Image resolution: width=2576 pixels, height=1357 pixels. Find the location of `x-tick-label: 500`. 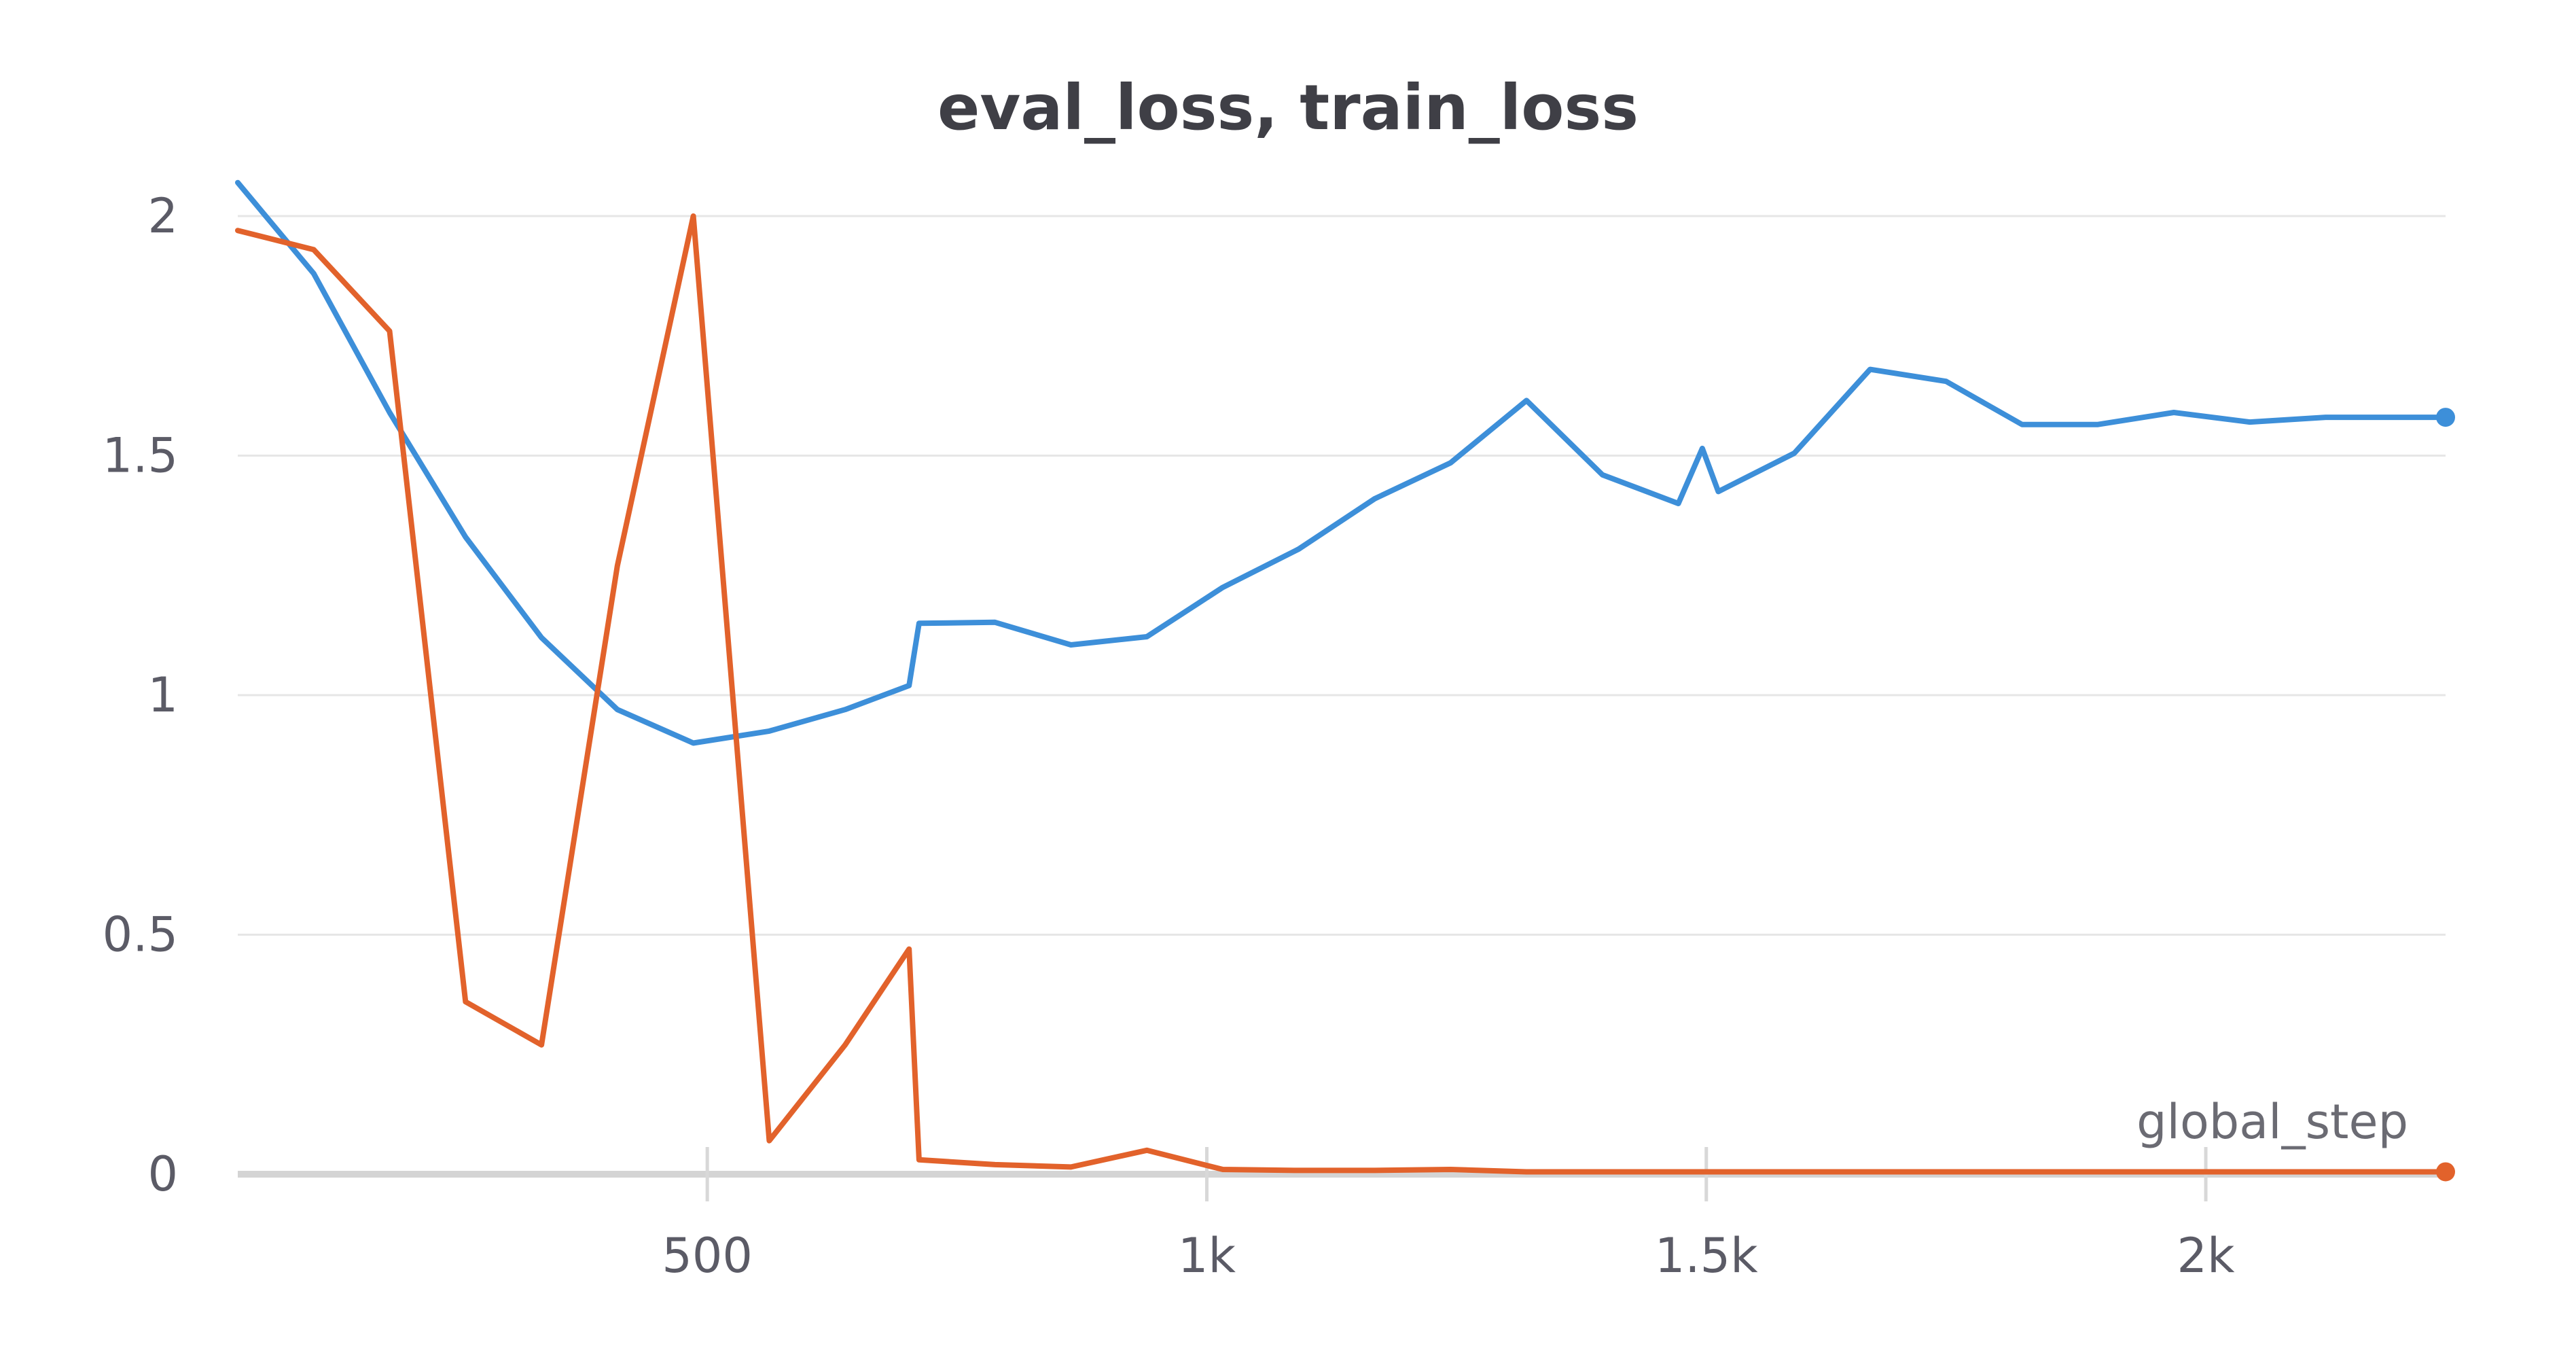

x-tick-label: 500 is located at coordinates (707, 1256).